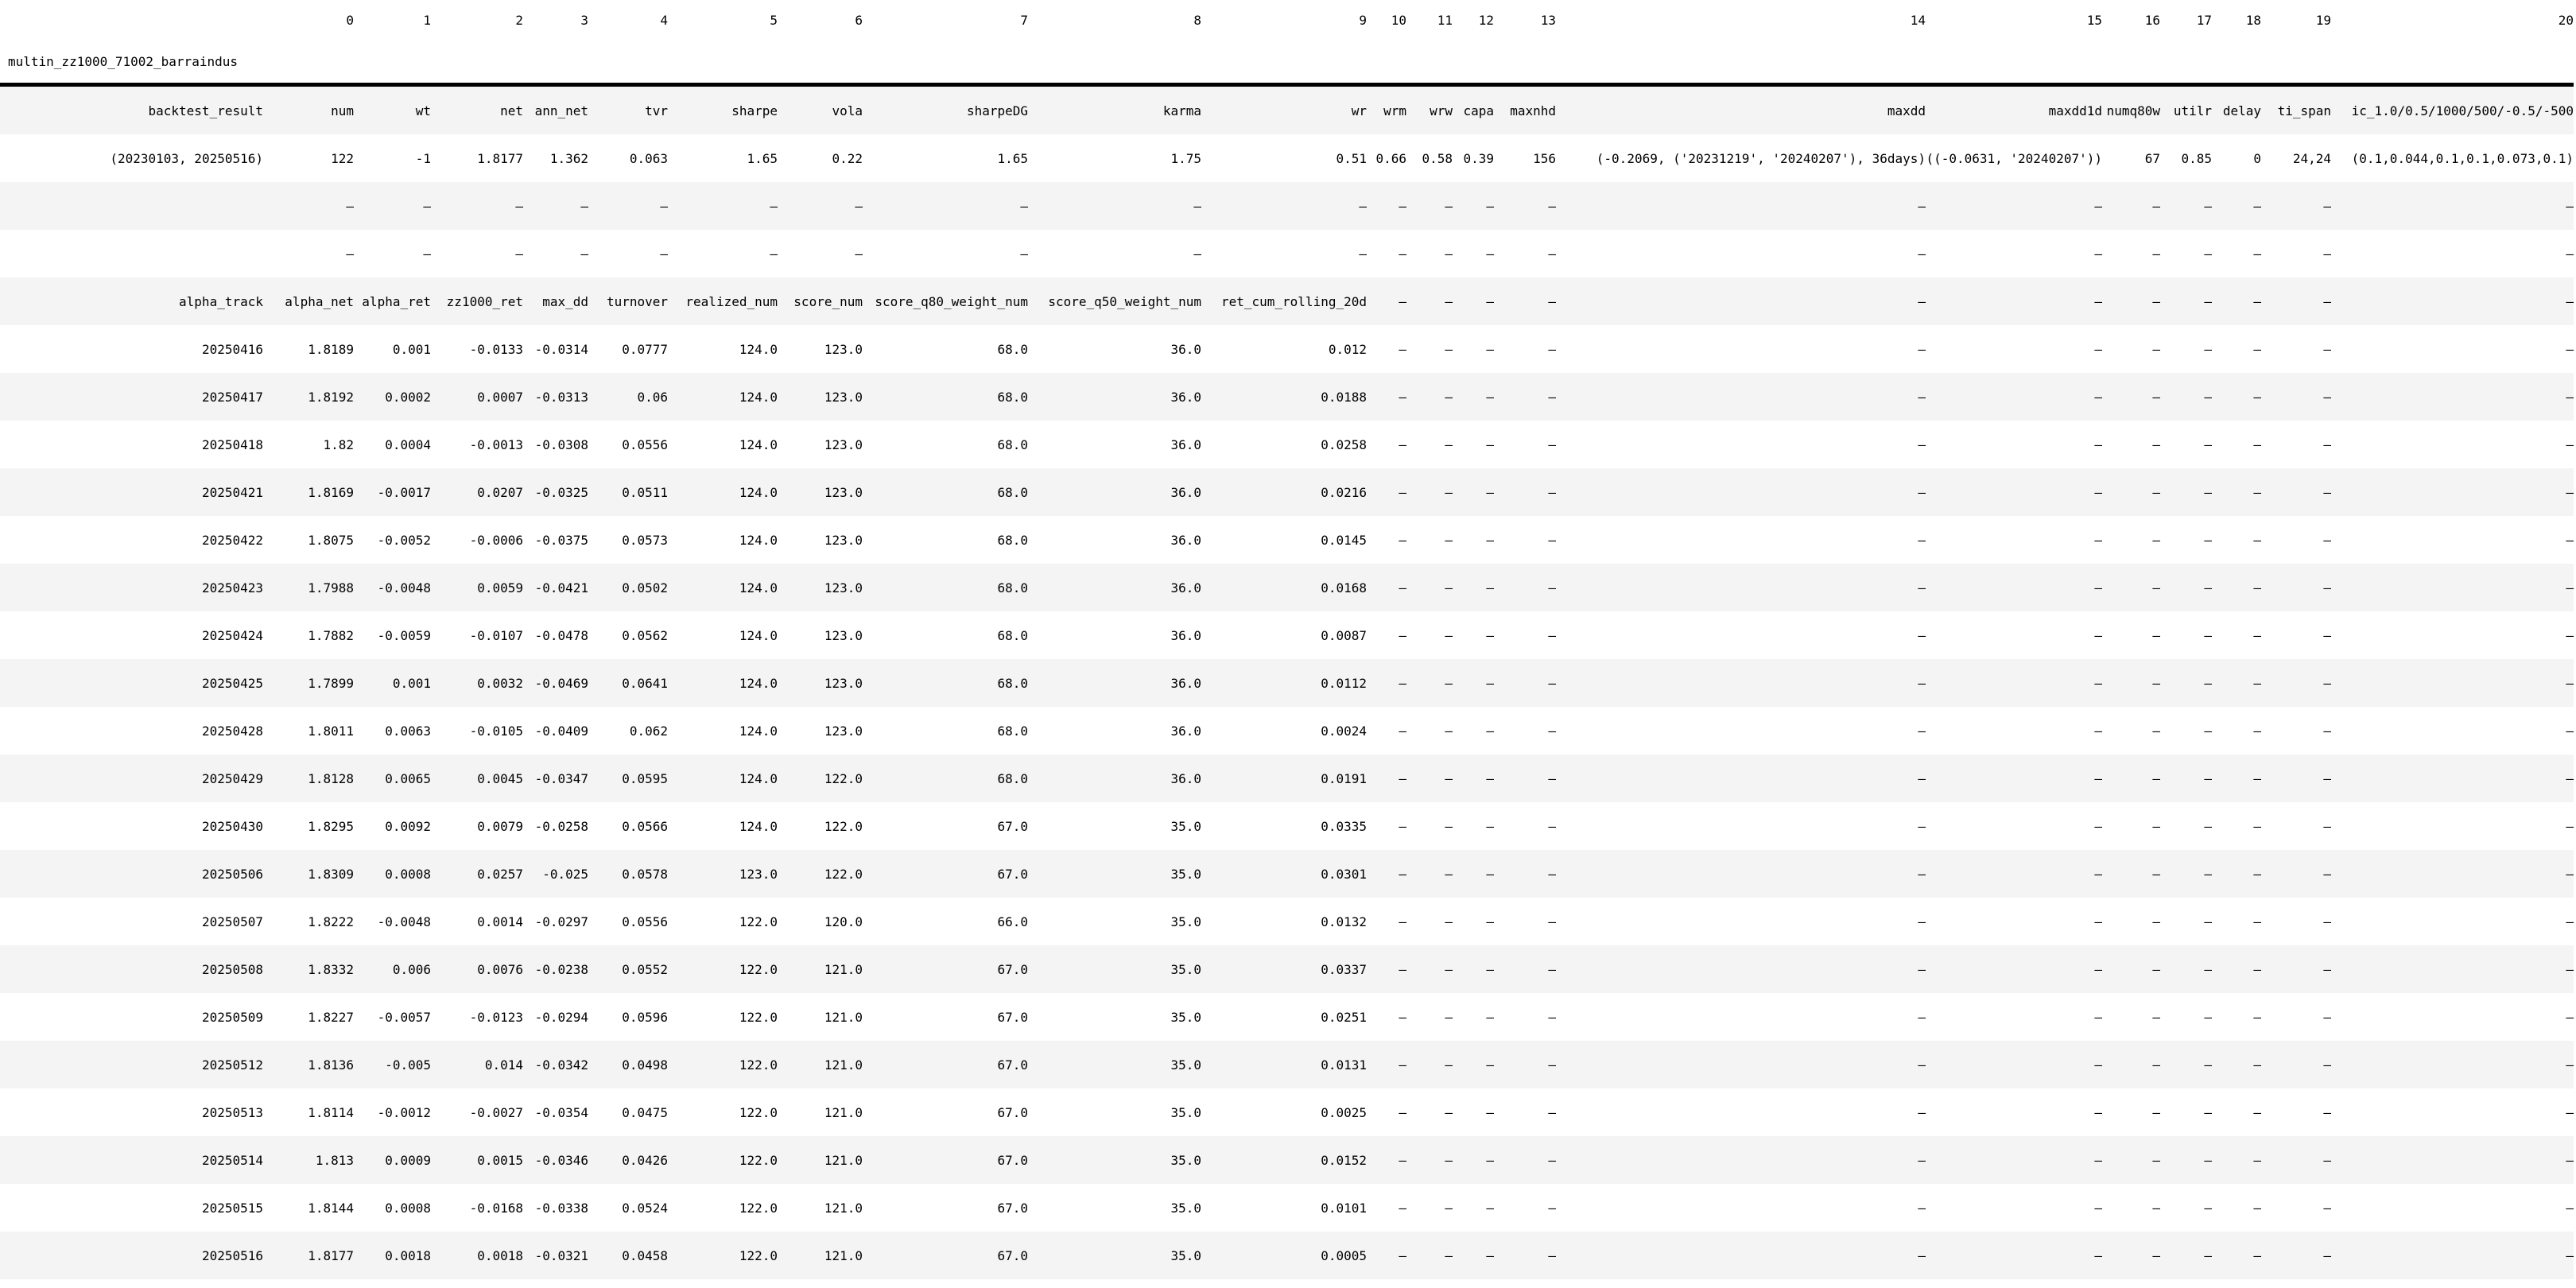 The width and height of the screenshot is (2576, 1288). Describe the element at coordinates (1284, 1064) in the screenshot. I see `cell: 0.0131` at that location.